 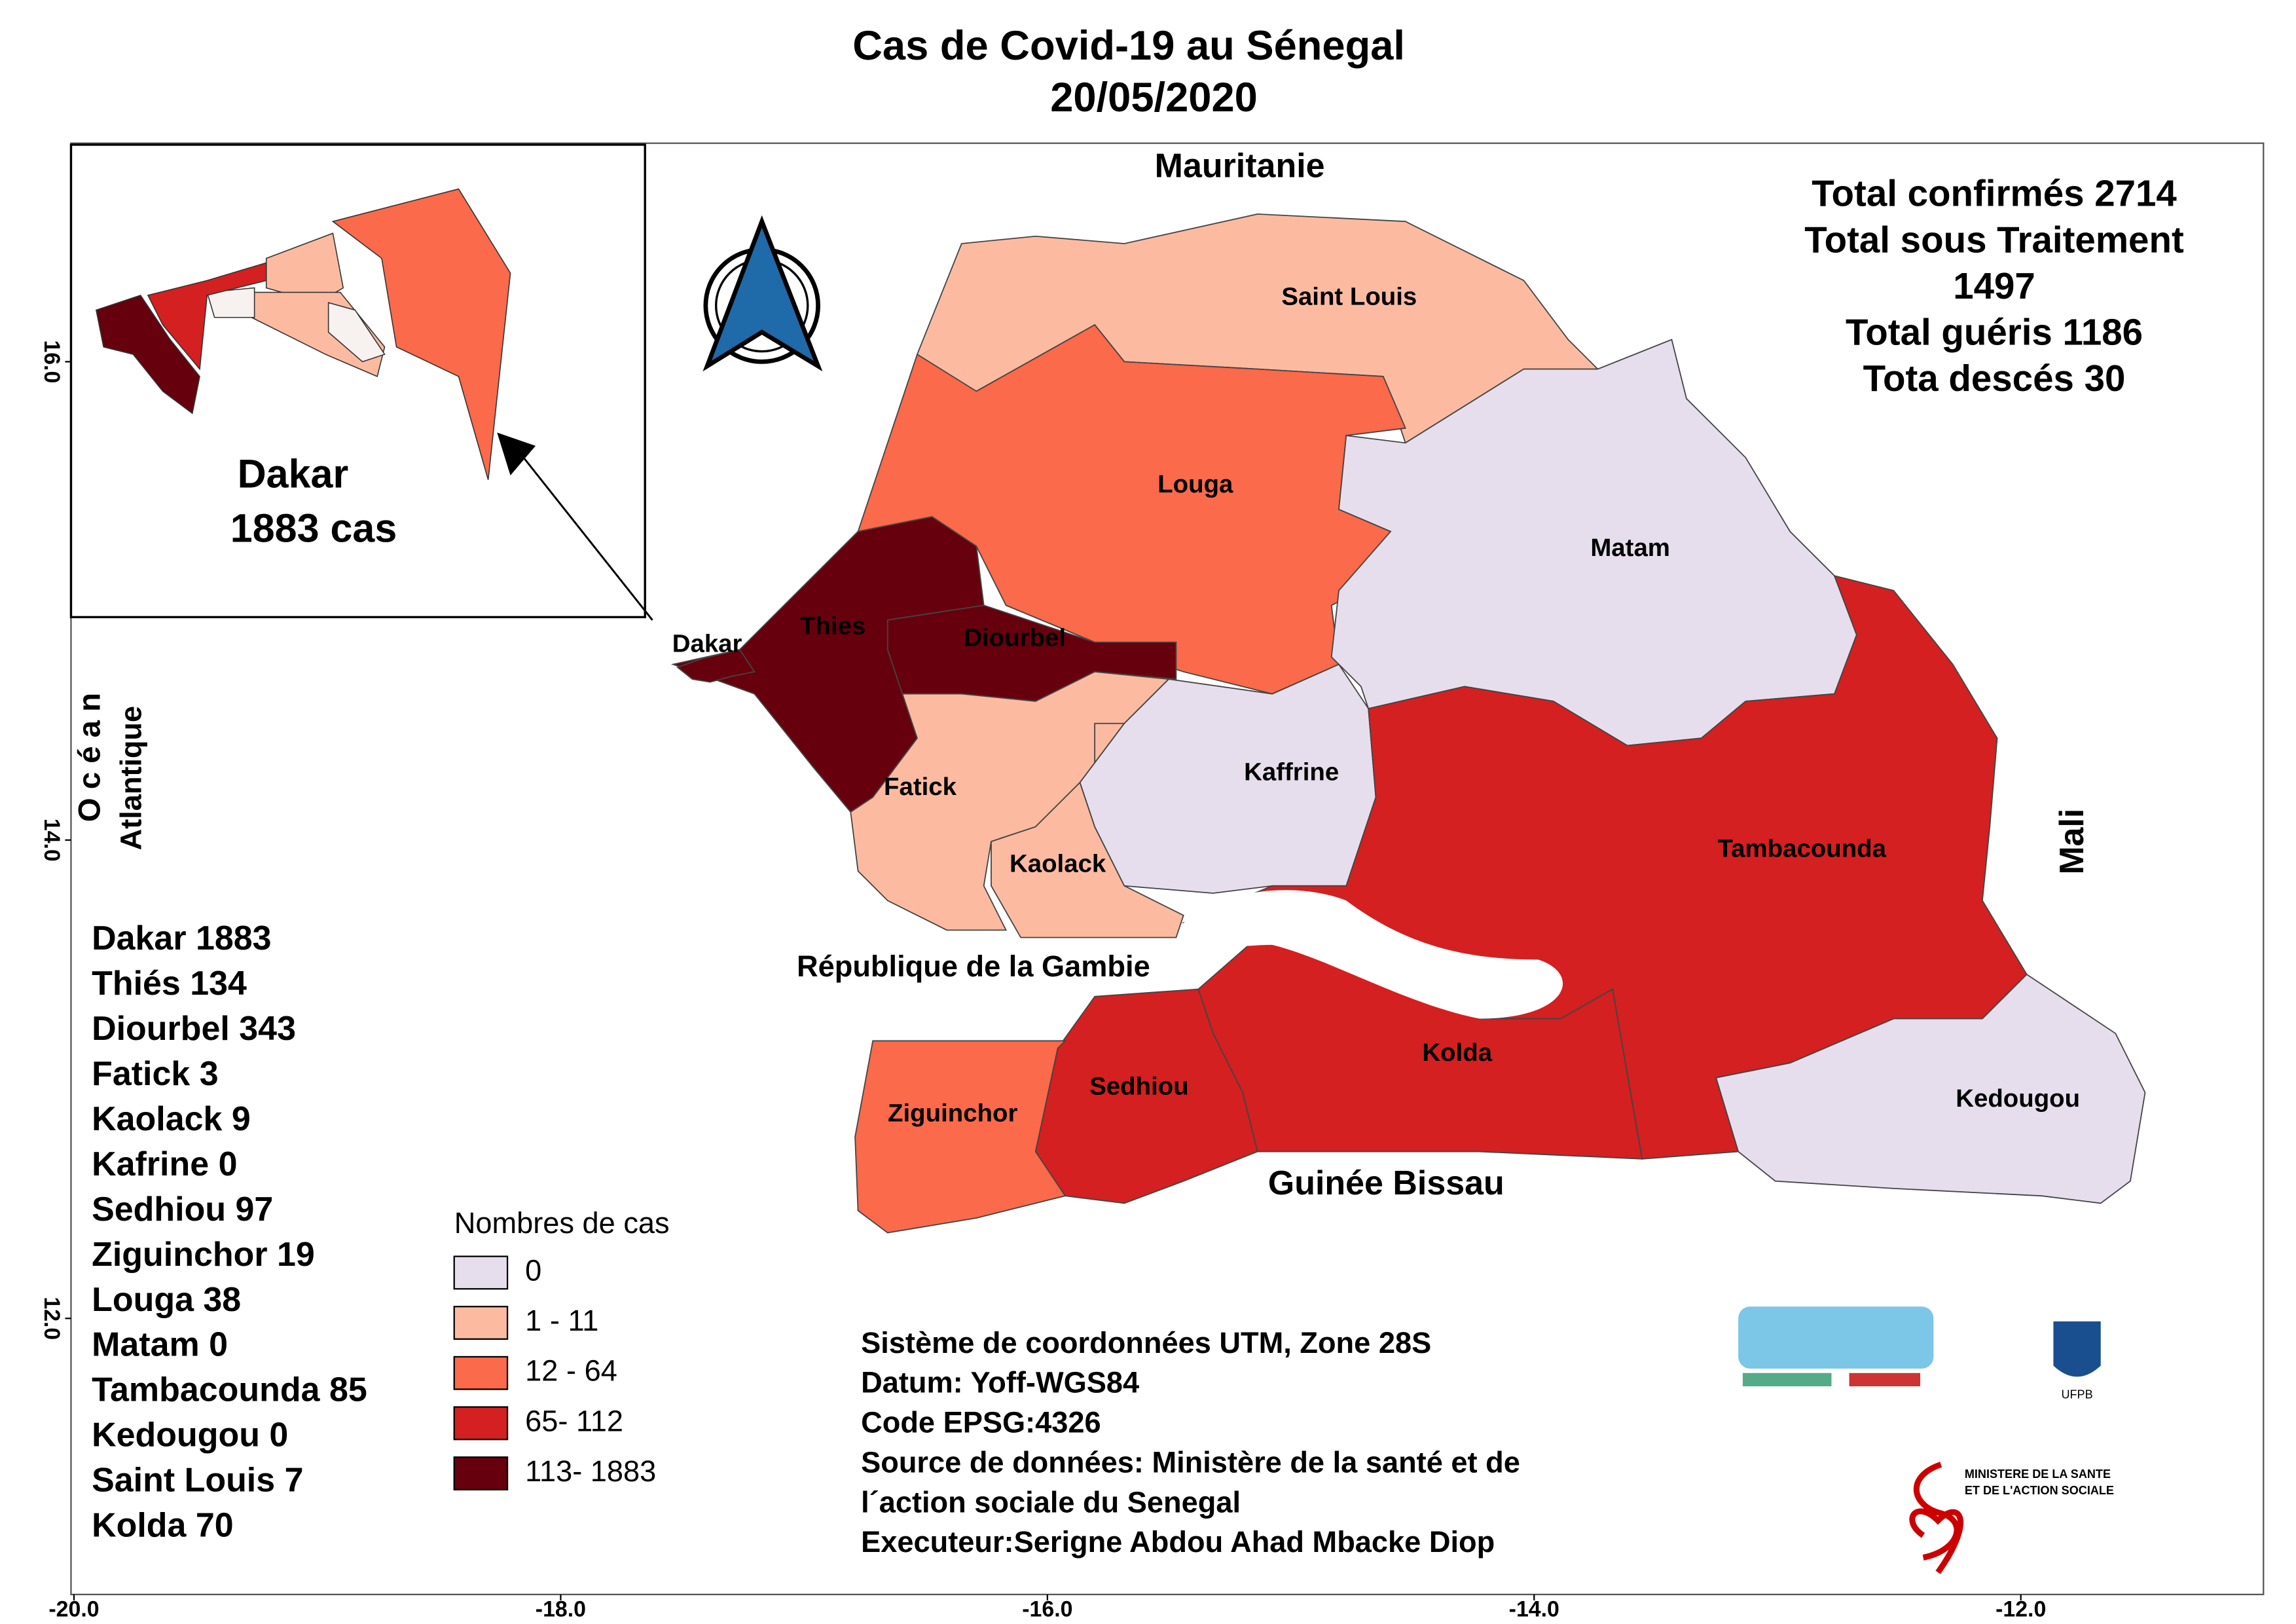 What do you see at coordinates (194, 1029) in the screenshot?
I see `case-line: Diourbel 343` at bounding box center [194, 1029].